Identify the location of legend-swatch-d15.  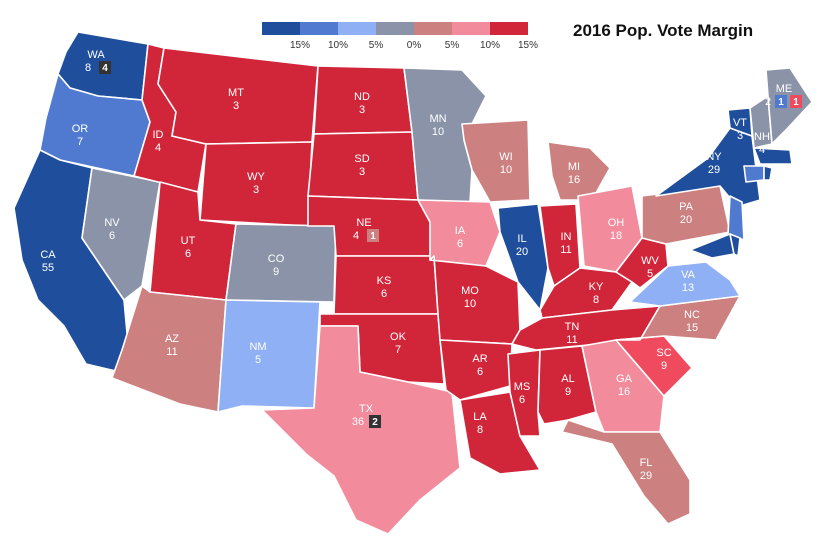
(281, 28).